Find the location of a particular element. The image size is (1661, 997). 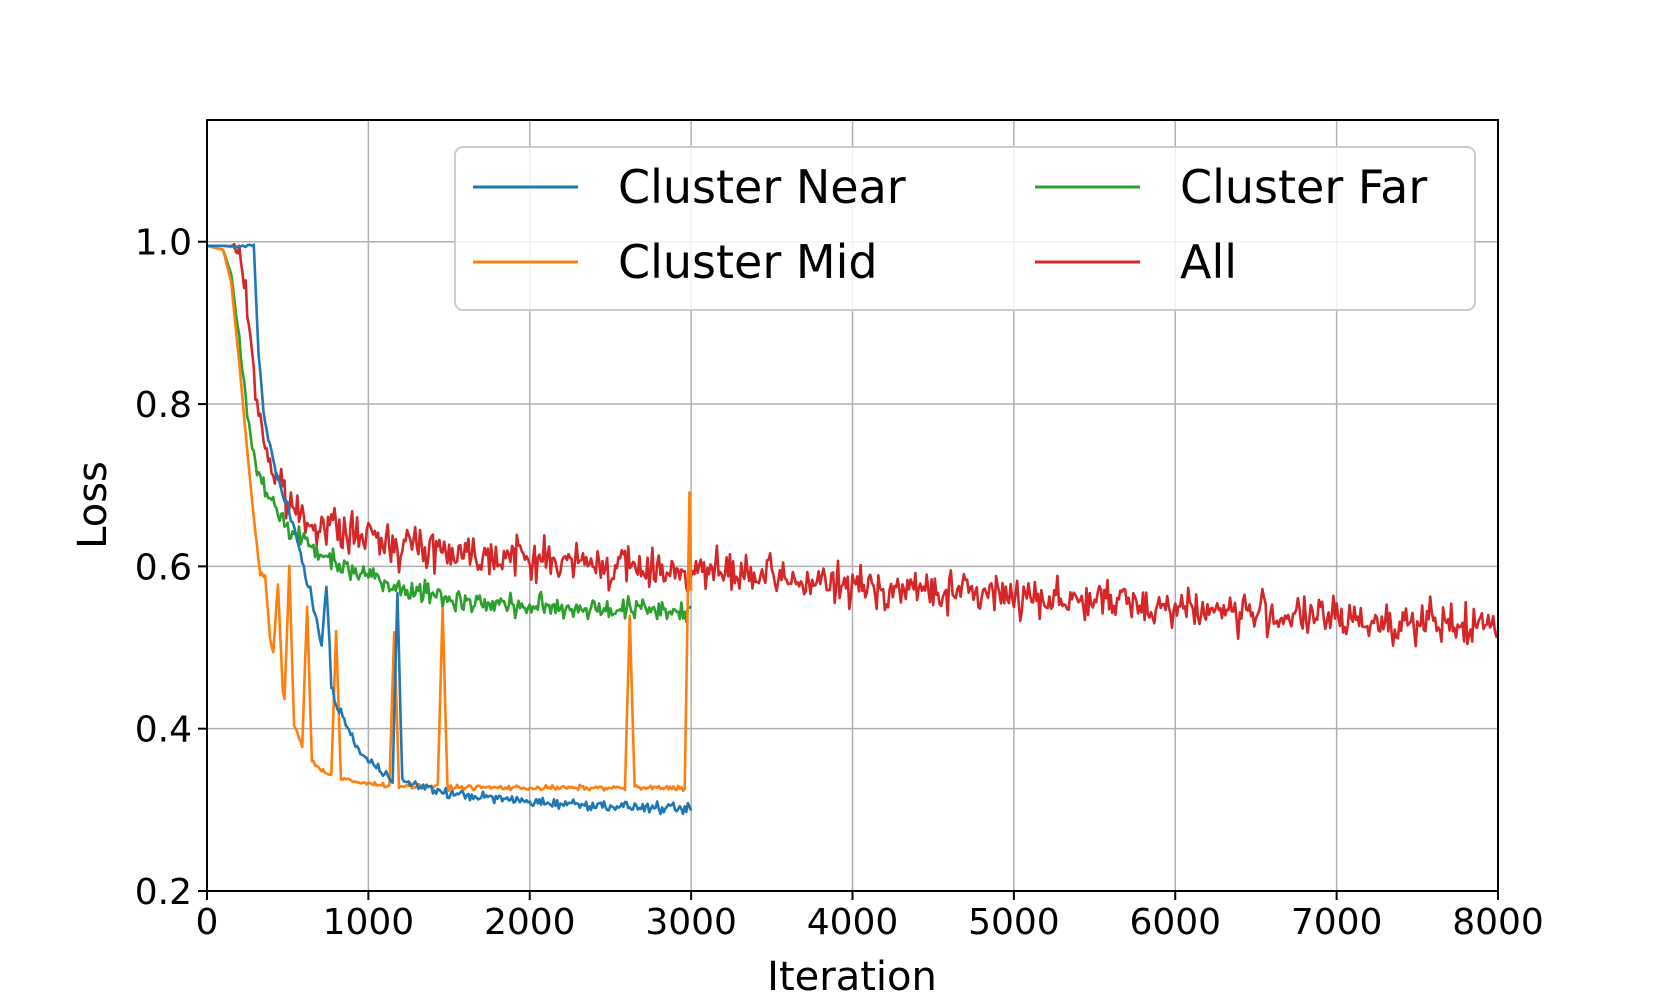

series-line-cluster-far is located at coordinates (449, 434).